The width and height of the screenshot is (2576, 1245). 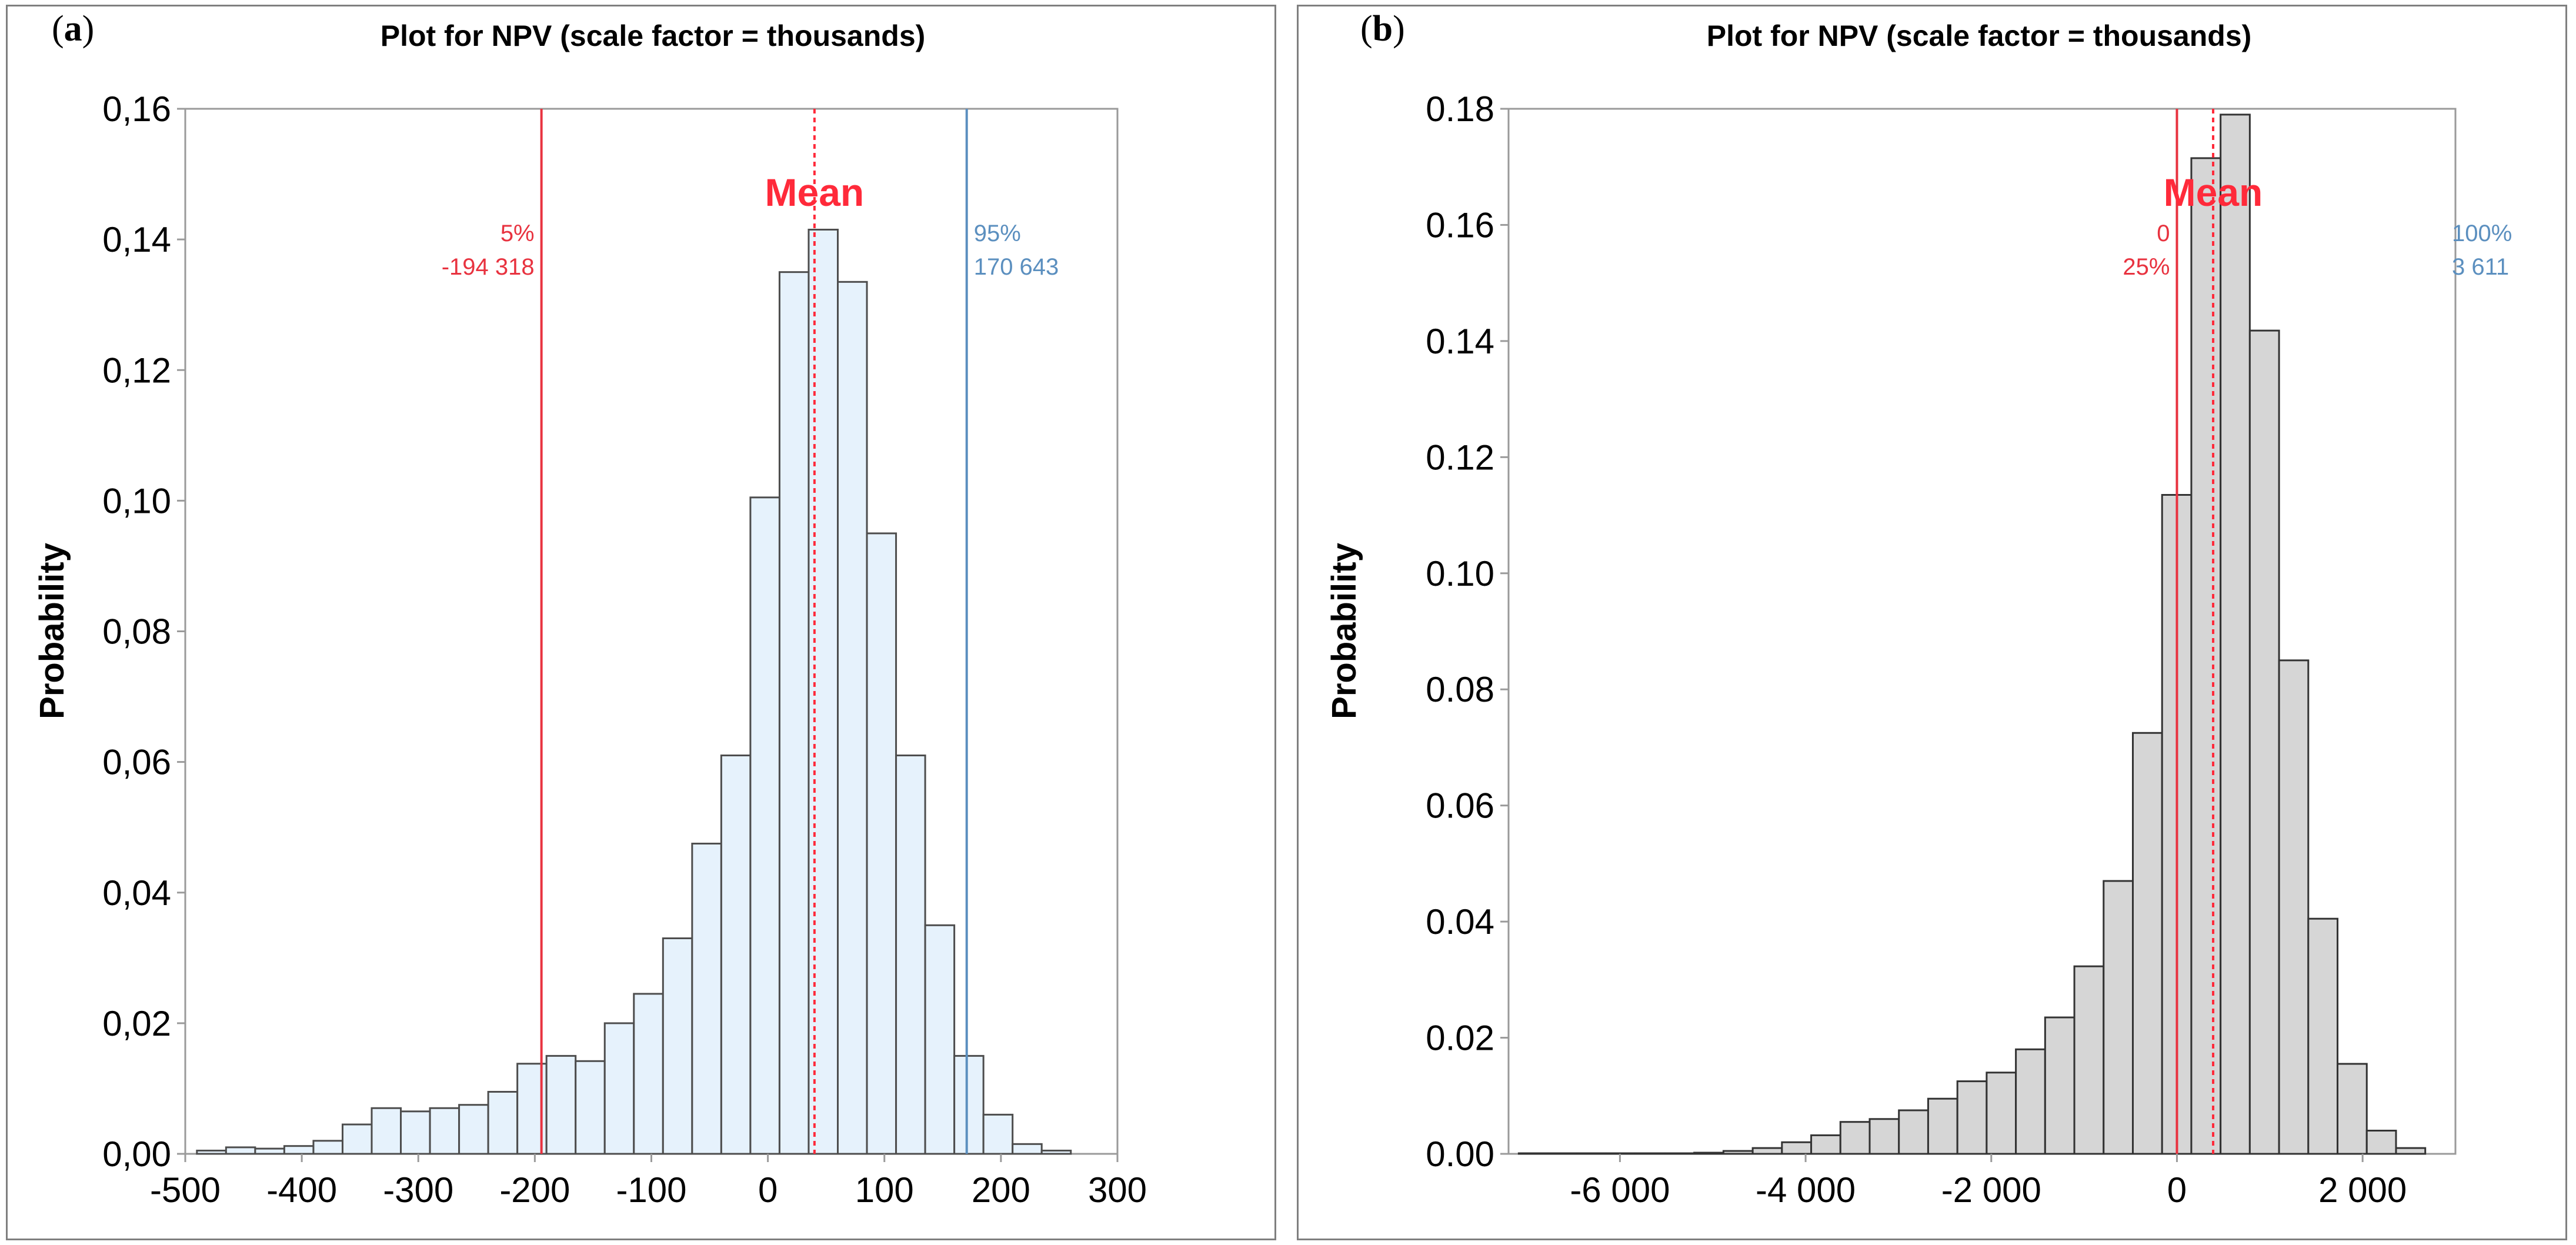 What do you see at coordinates (52, 631) in the screenshot?
I see `chart-a-y-axis-label: Probability` at bounding box center [52, 631].